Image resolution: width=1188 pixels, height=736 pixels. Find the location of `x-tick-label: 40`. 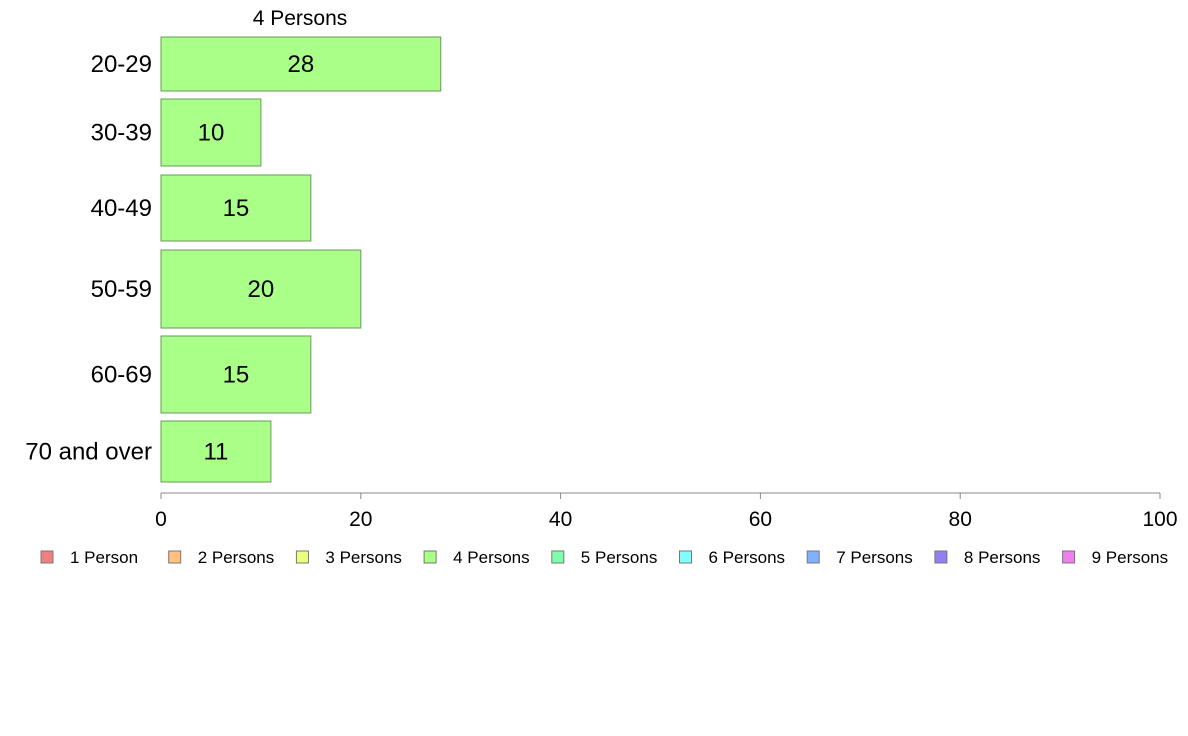

x-tick-label: 40 is located at coordinates (560, 519).